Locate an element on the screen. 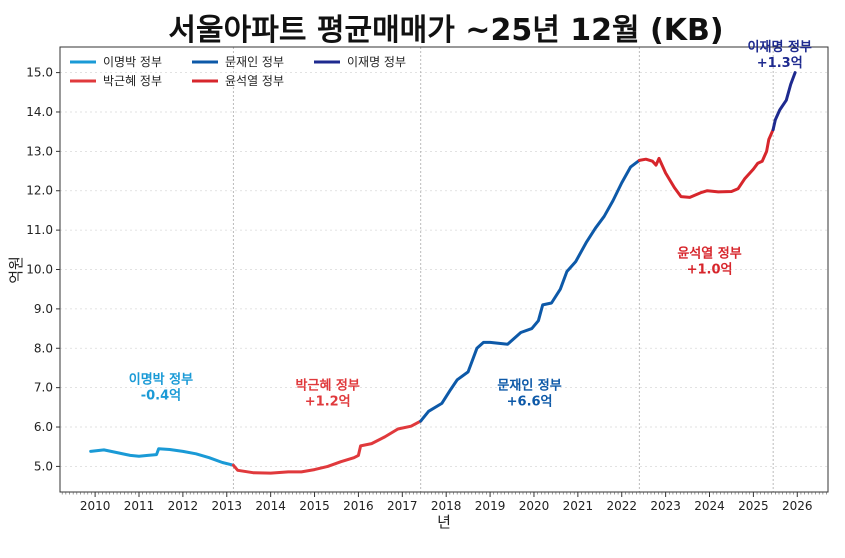 Image resolution: width=845 pixels, height=558 pixels. annotation-value: +1.2억 is located at coordinates (328, 402).